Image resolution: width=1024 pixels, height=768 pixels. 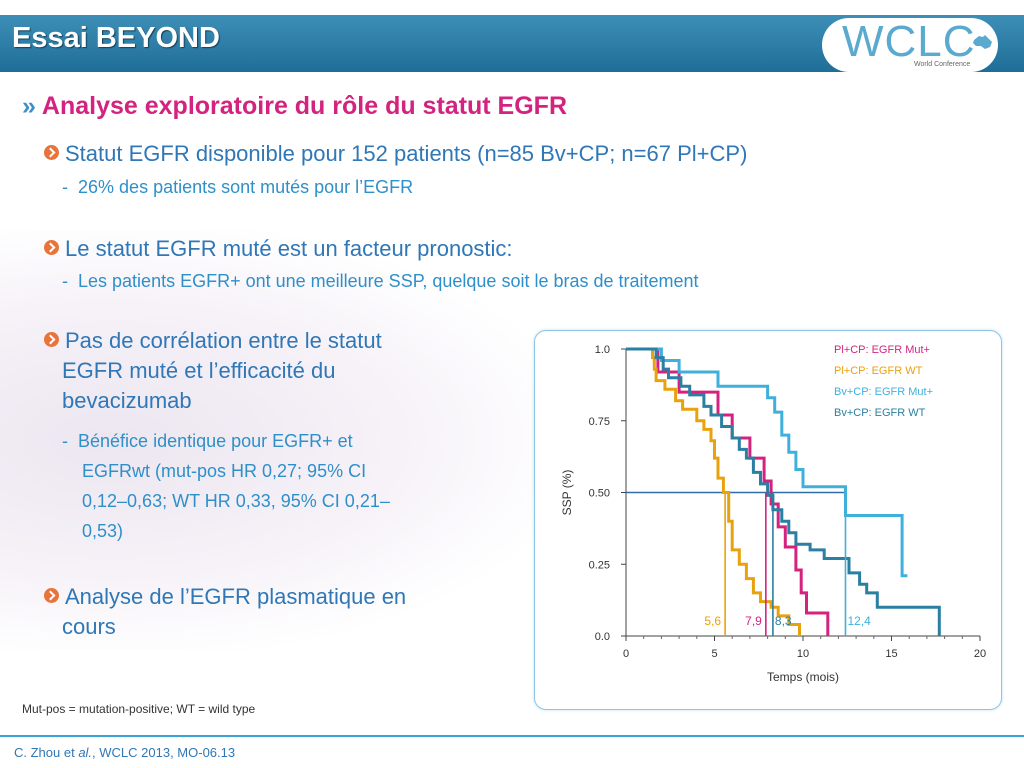 What do you see at coordinates (89, 626) in the screenshot?
I see `bullet-text: cours` at bounding box center [89, 626].